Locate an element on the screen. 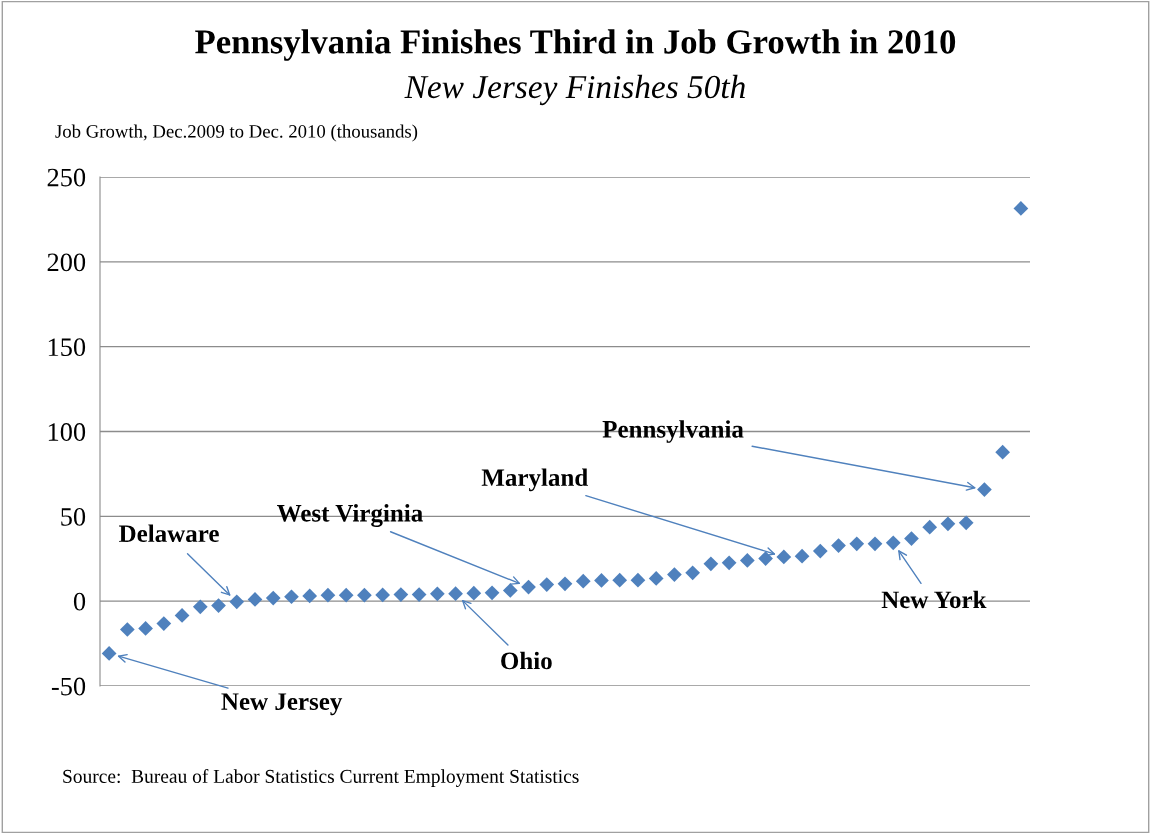  source-note: Source: Bureau of Labor Statistics Current Employment Statistics is located at coordinates (321, 778).